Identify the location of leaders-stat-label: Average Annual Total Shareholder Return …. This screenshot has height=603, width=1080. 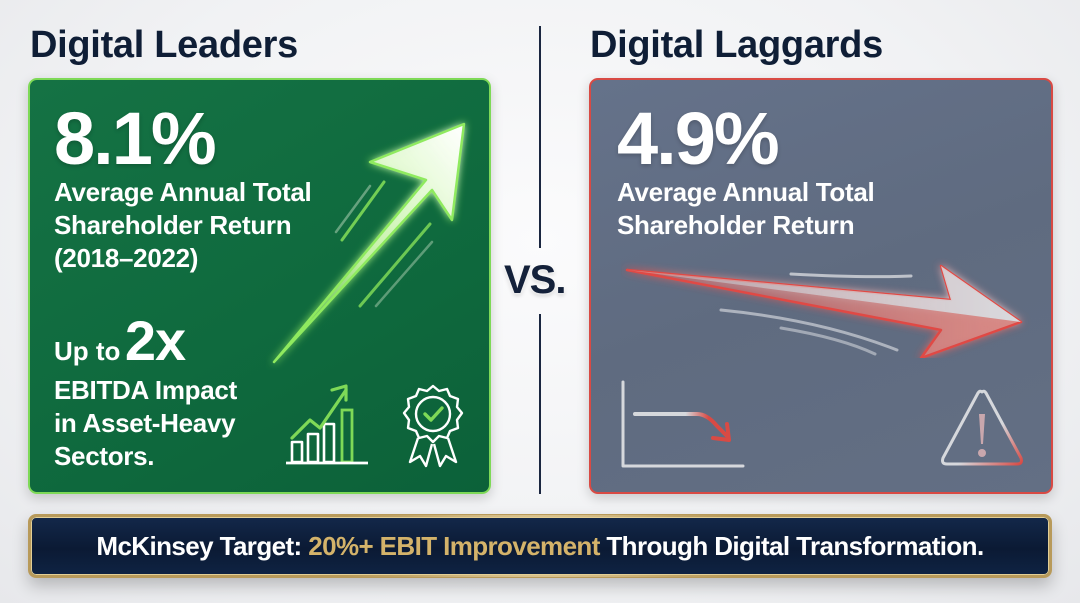
(183, 225).